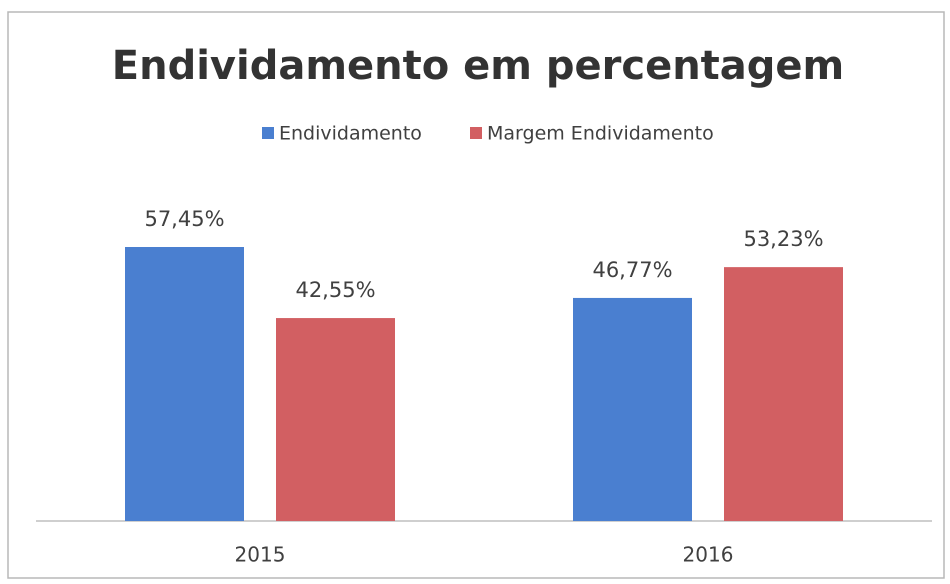  I want to click on legend-label: Margem Endividamento, so click(600, 134).